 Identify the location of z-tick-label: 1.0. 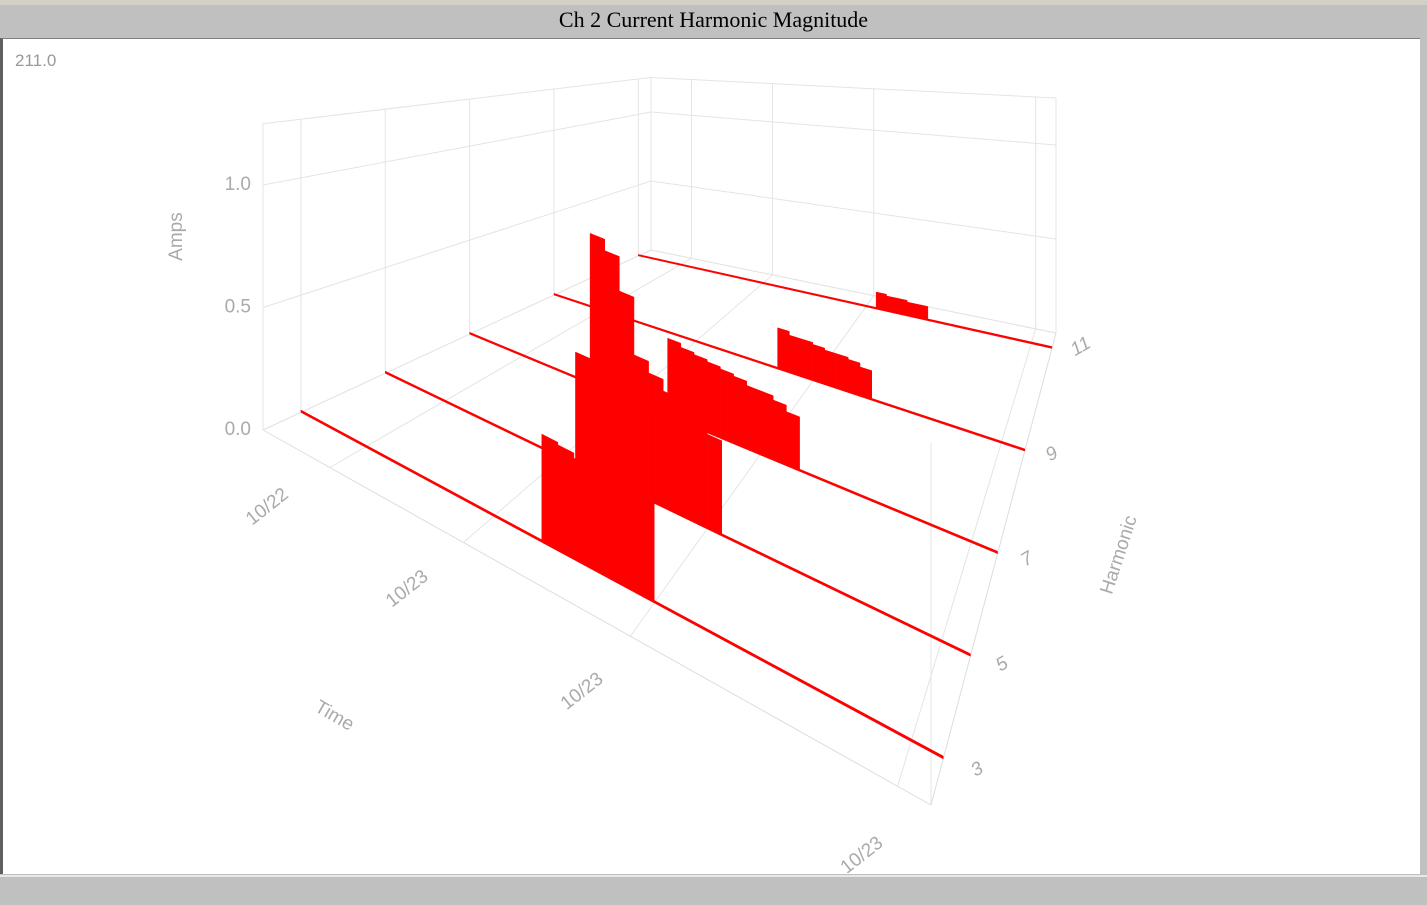
(238, 184).